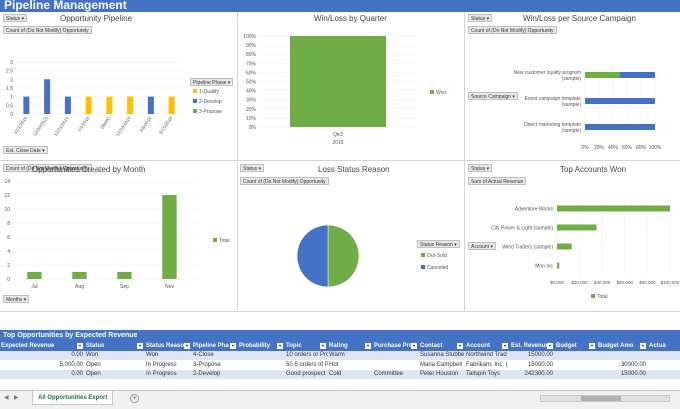  Describe the element at coordinates (601, 398) in the screenshot. I see `scroll-thumb` at that location.